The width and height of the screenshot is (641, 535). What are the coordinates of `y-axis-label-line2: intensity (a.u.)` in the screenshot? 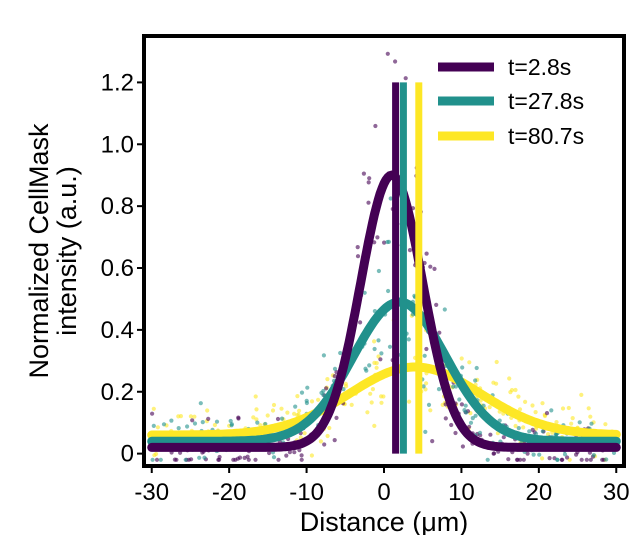 It's located at (67, 251).